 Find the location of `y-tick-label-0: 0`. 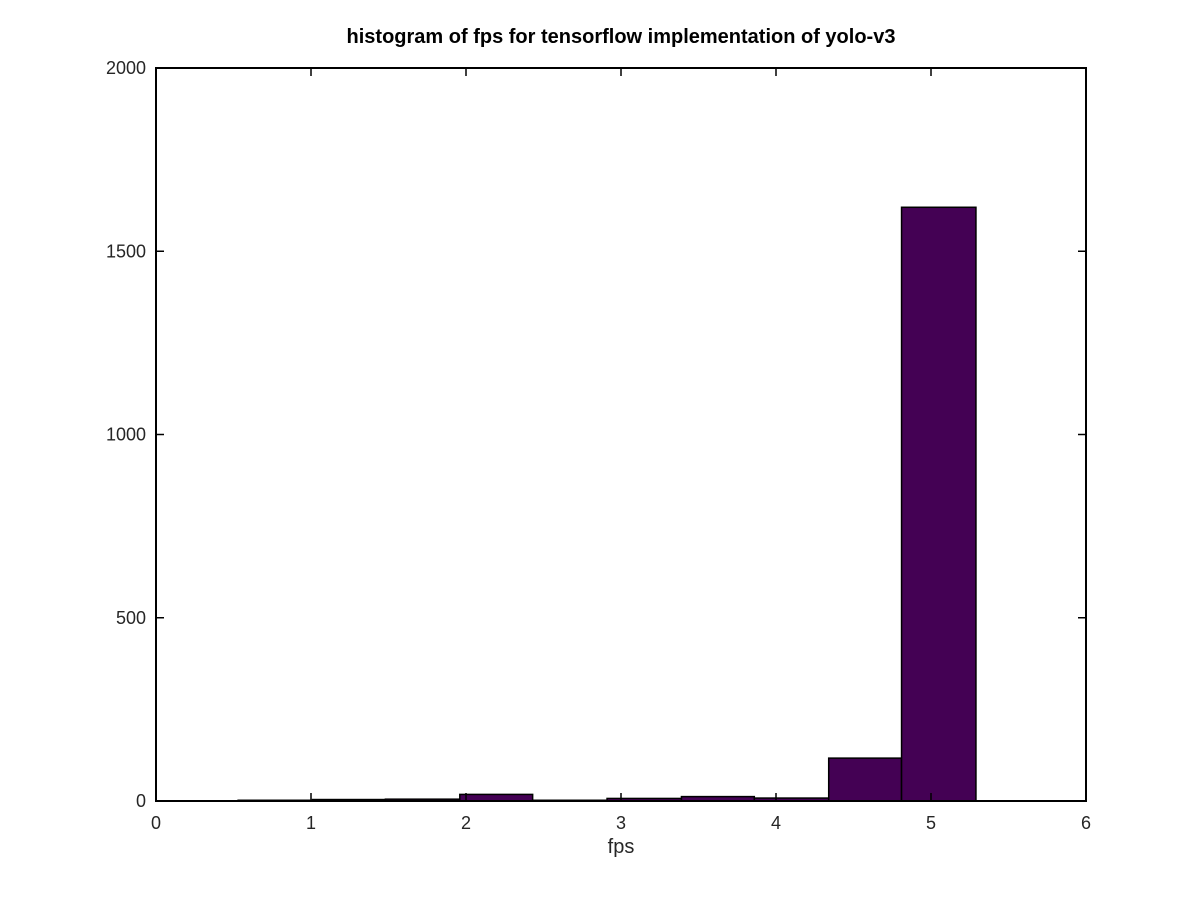

y-tick-label-0: 0 is located at coordinates (141, 801).